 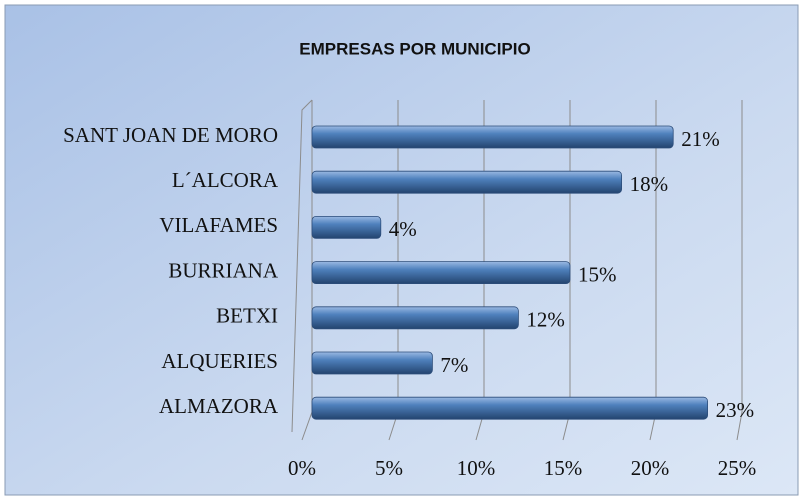 What do you see at coordinates (563, 468) in the screenshot?
I see `x-tick-label: 15%` at bounding box center [563, 468].